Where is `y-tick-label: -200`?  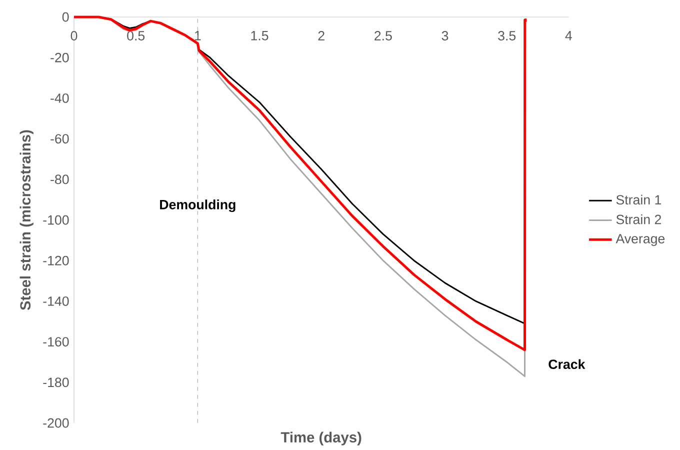
y-tick-label: -200 is located at coordinates (56, 423).